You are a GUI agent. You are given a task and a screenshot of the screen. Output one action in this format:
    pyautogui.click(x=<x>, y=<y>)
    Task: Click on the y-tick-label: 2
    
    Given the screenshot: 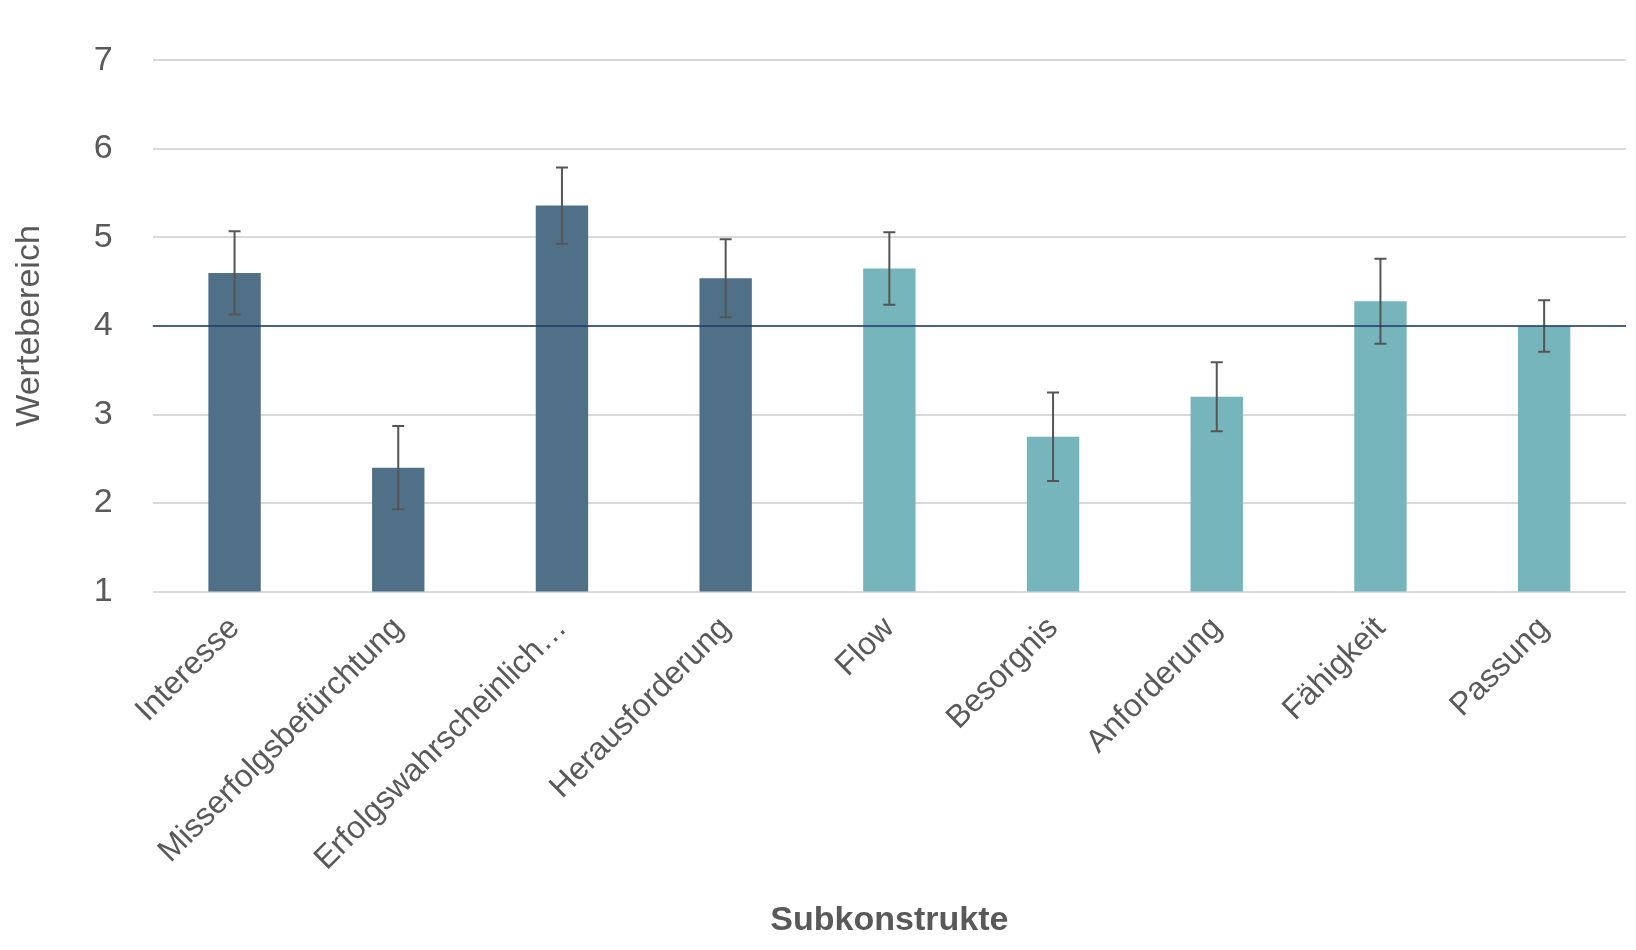 What is the action you would take?
    pyautogui.click(x=103, y=500)
    